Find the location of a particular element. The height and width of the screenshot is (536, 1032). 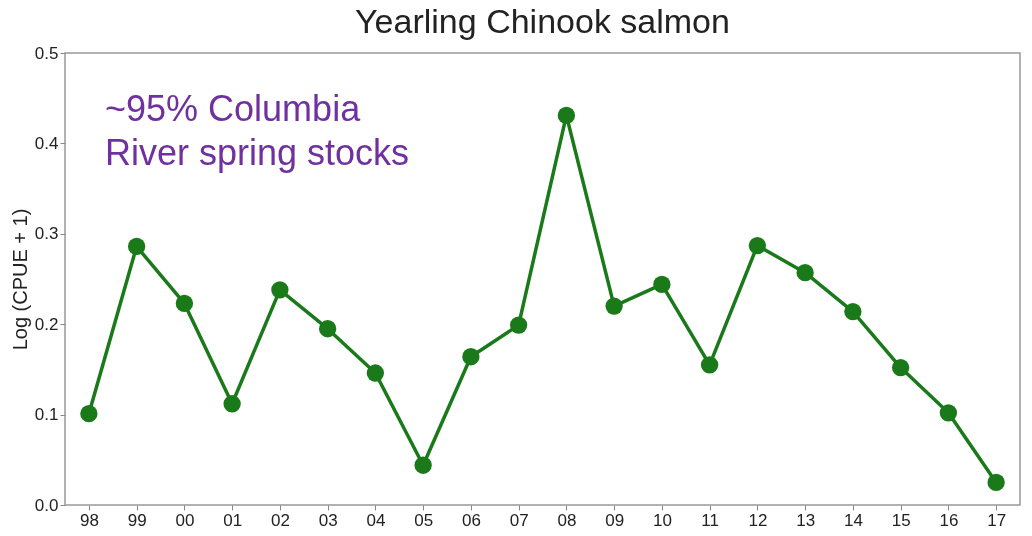

x-tick-label: 08 is located at coordinates (567, 520).